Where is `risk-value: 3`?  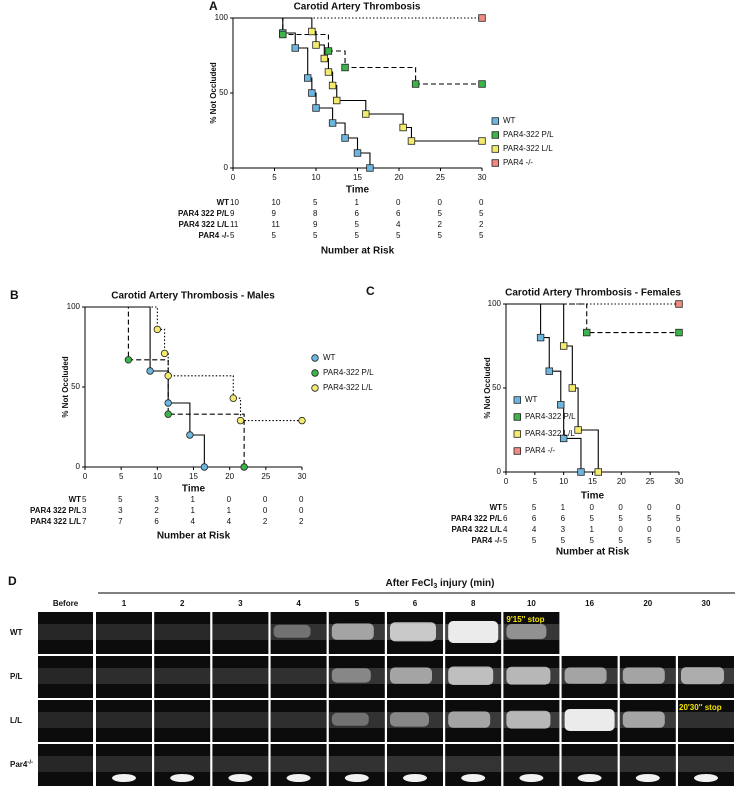 risk-value: 3 is located at coordinates (120, 510).